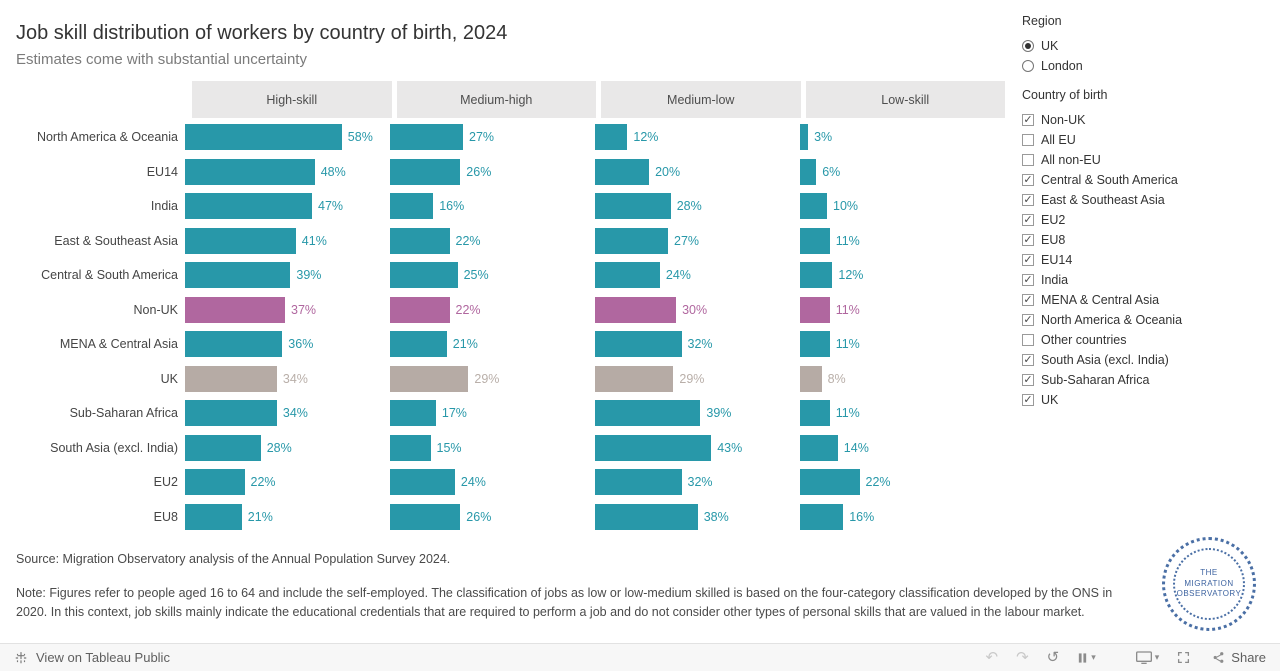 This screenshot has height=671, width=1280. I want to click on country-option: ✓ UK, so click(1147, 400).